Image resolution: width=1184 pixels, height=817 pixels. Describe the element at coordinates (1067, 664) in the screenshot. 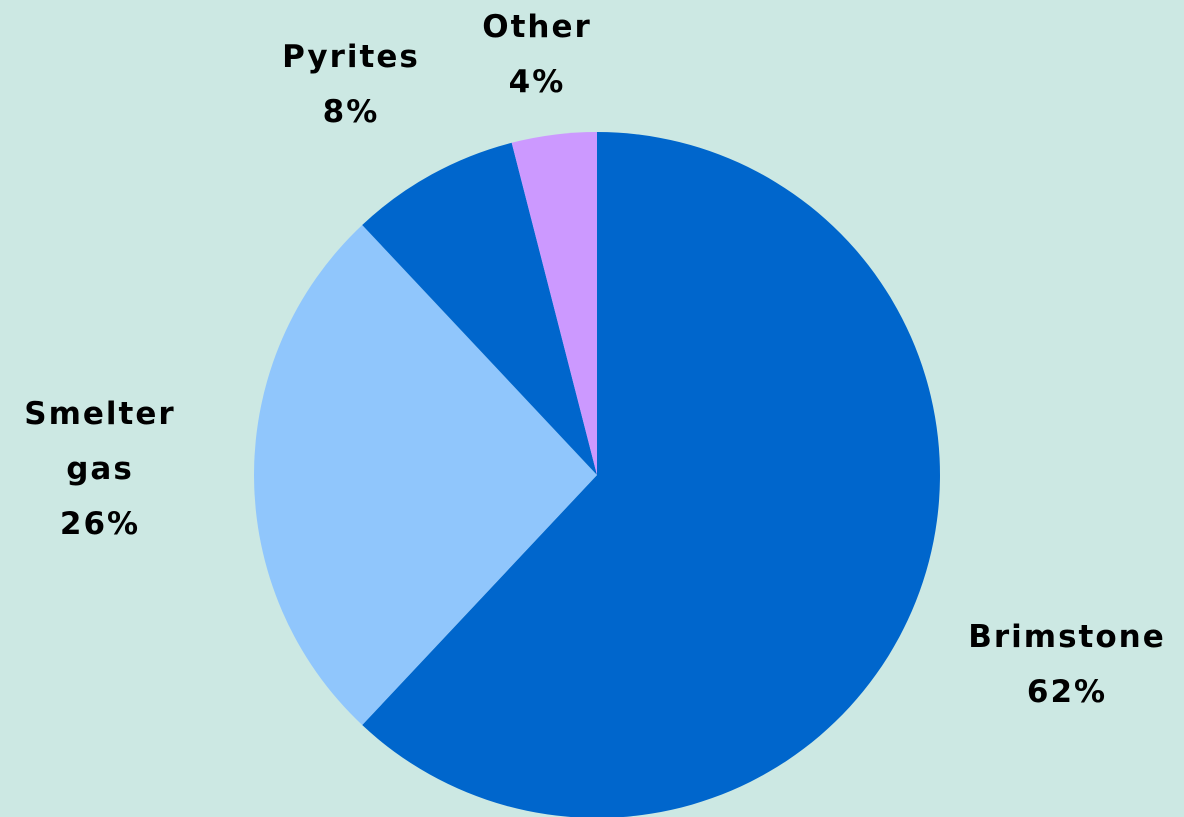

I see `slice-label-brimstone: Brimstone 62%` at that location.